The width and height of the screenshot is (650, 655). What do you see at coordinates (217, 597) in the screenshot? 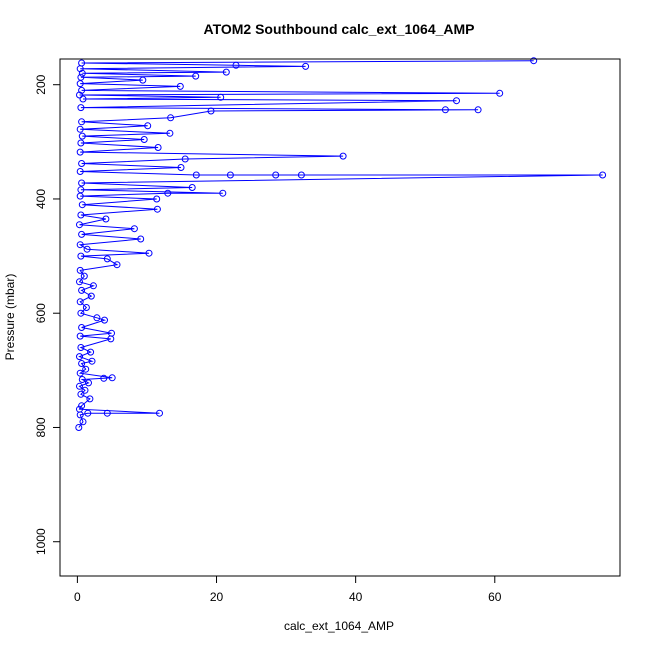
I see `x-tick-label: 20` at bounding box center [217, 597].